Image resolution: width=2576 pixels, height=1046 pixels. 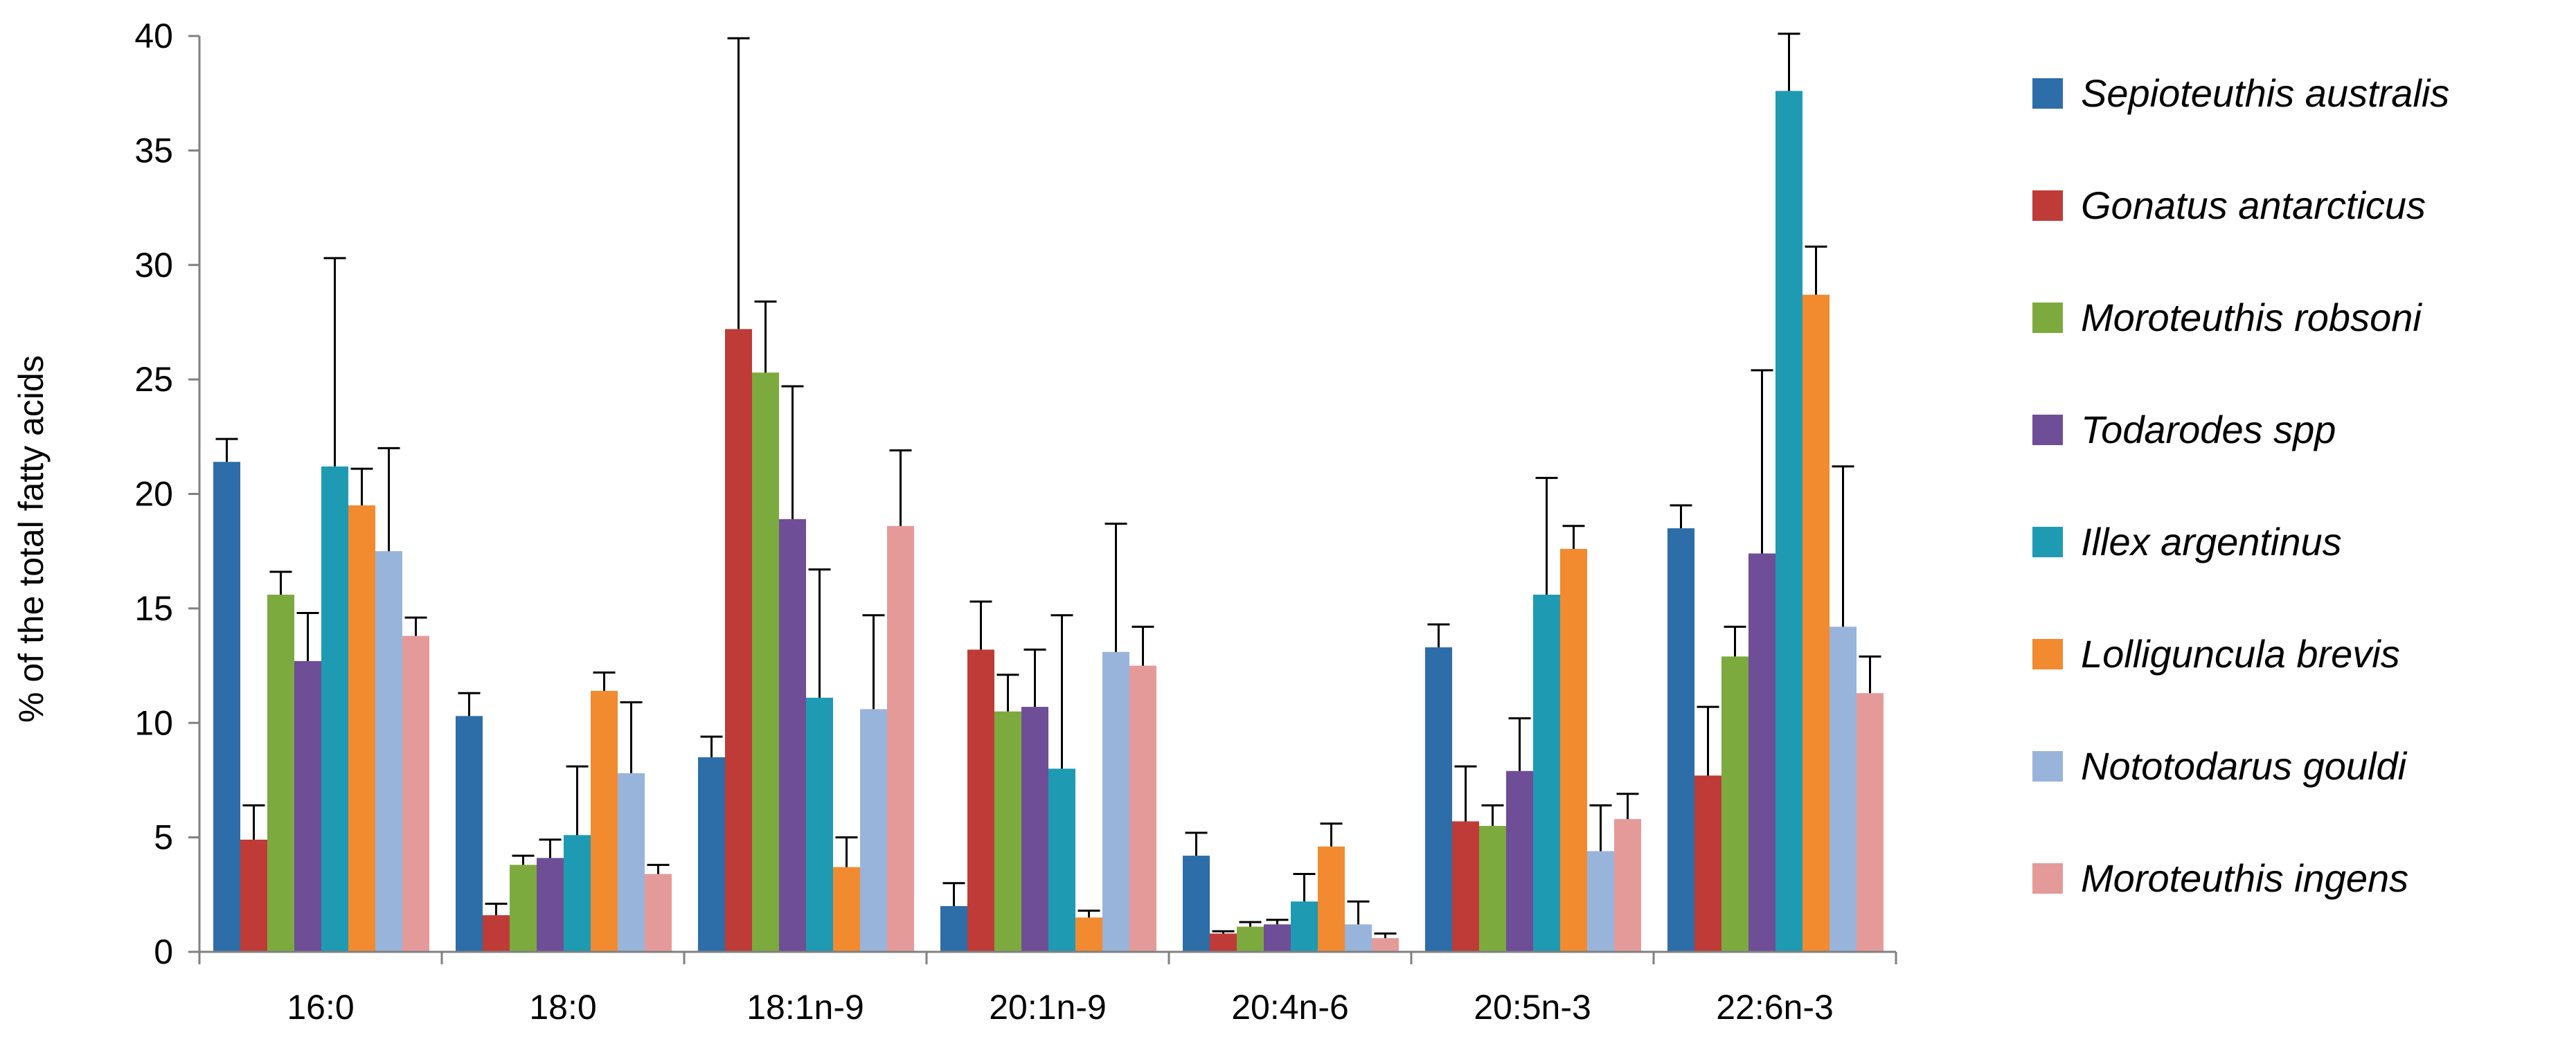 What do you see at coordinates (153, 722) in the screenshot?
I see `y-tick-label: 10` at bounding box center [153, 722].